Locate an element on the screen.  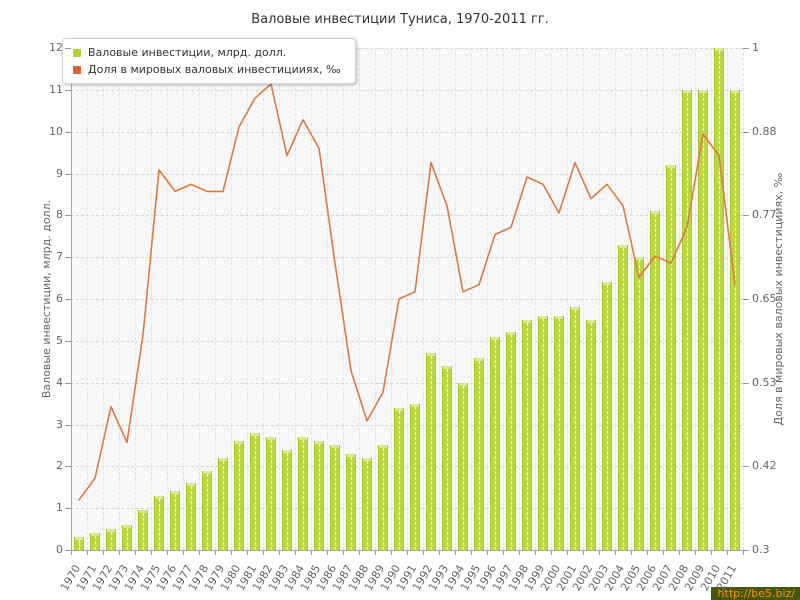
y-axis-label-left: 11 is located at coordinates (56, 89).